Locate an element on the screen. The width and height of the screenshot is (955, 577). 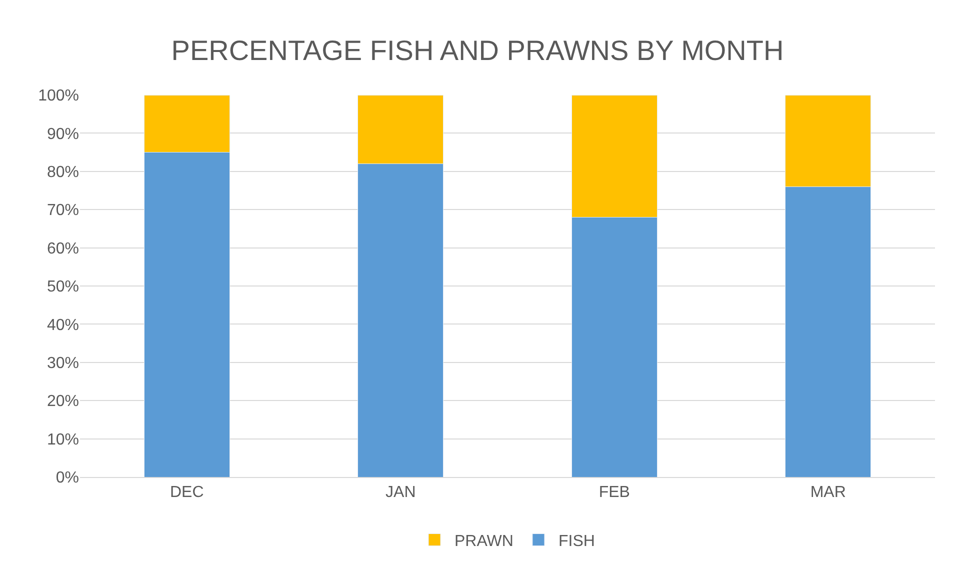
y-tick-label: 100% is located at coordinates (58, 96).